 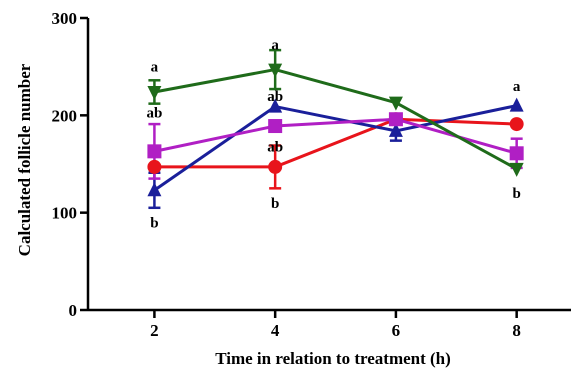 I want to click on y-tick-label: 0, so click(x=73, y=310).